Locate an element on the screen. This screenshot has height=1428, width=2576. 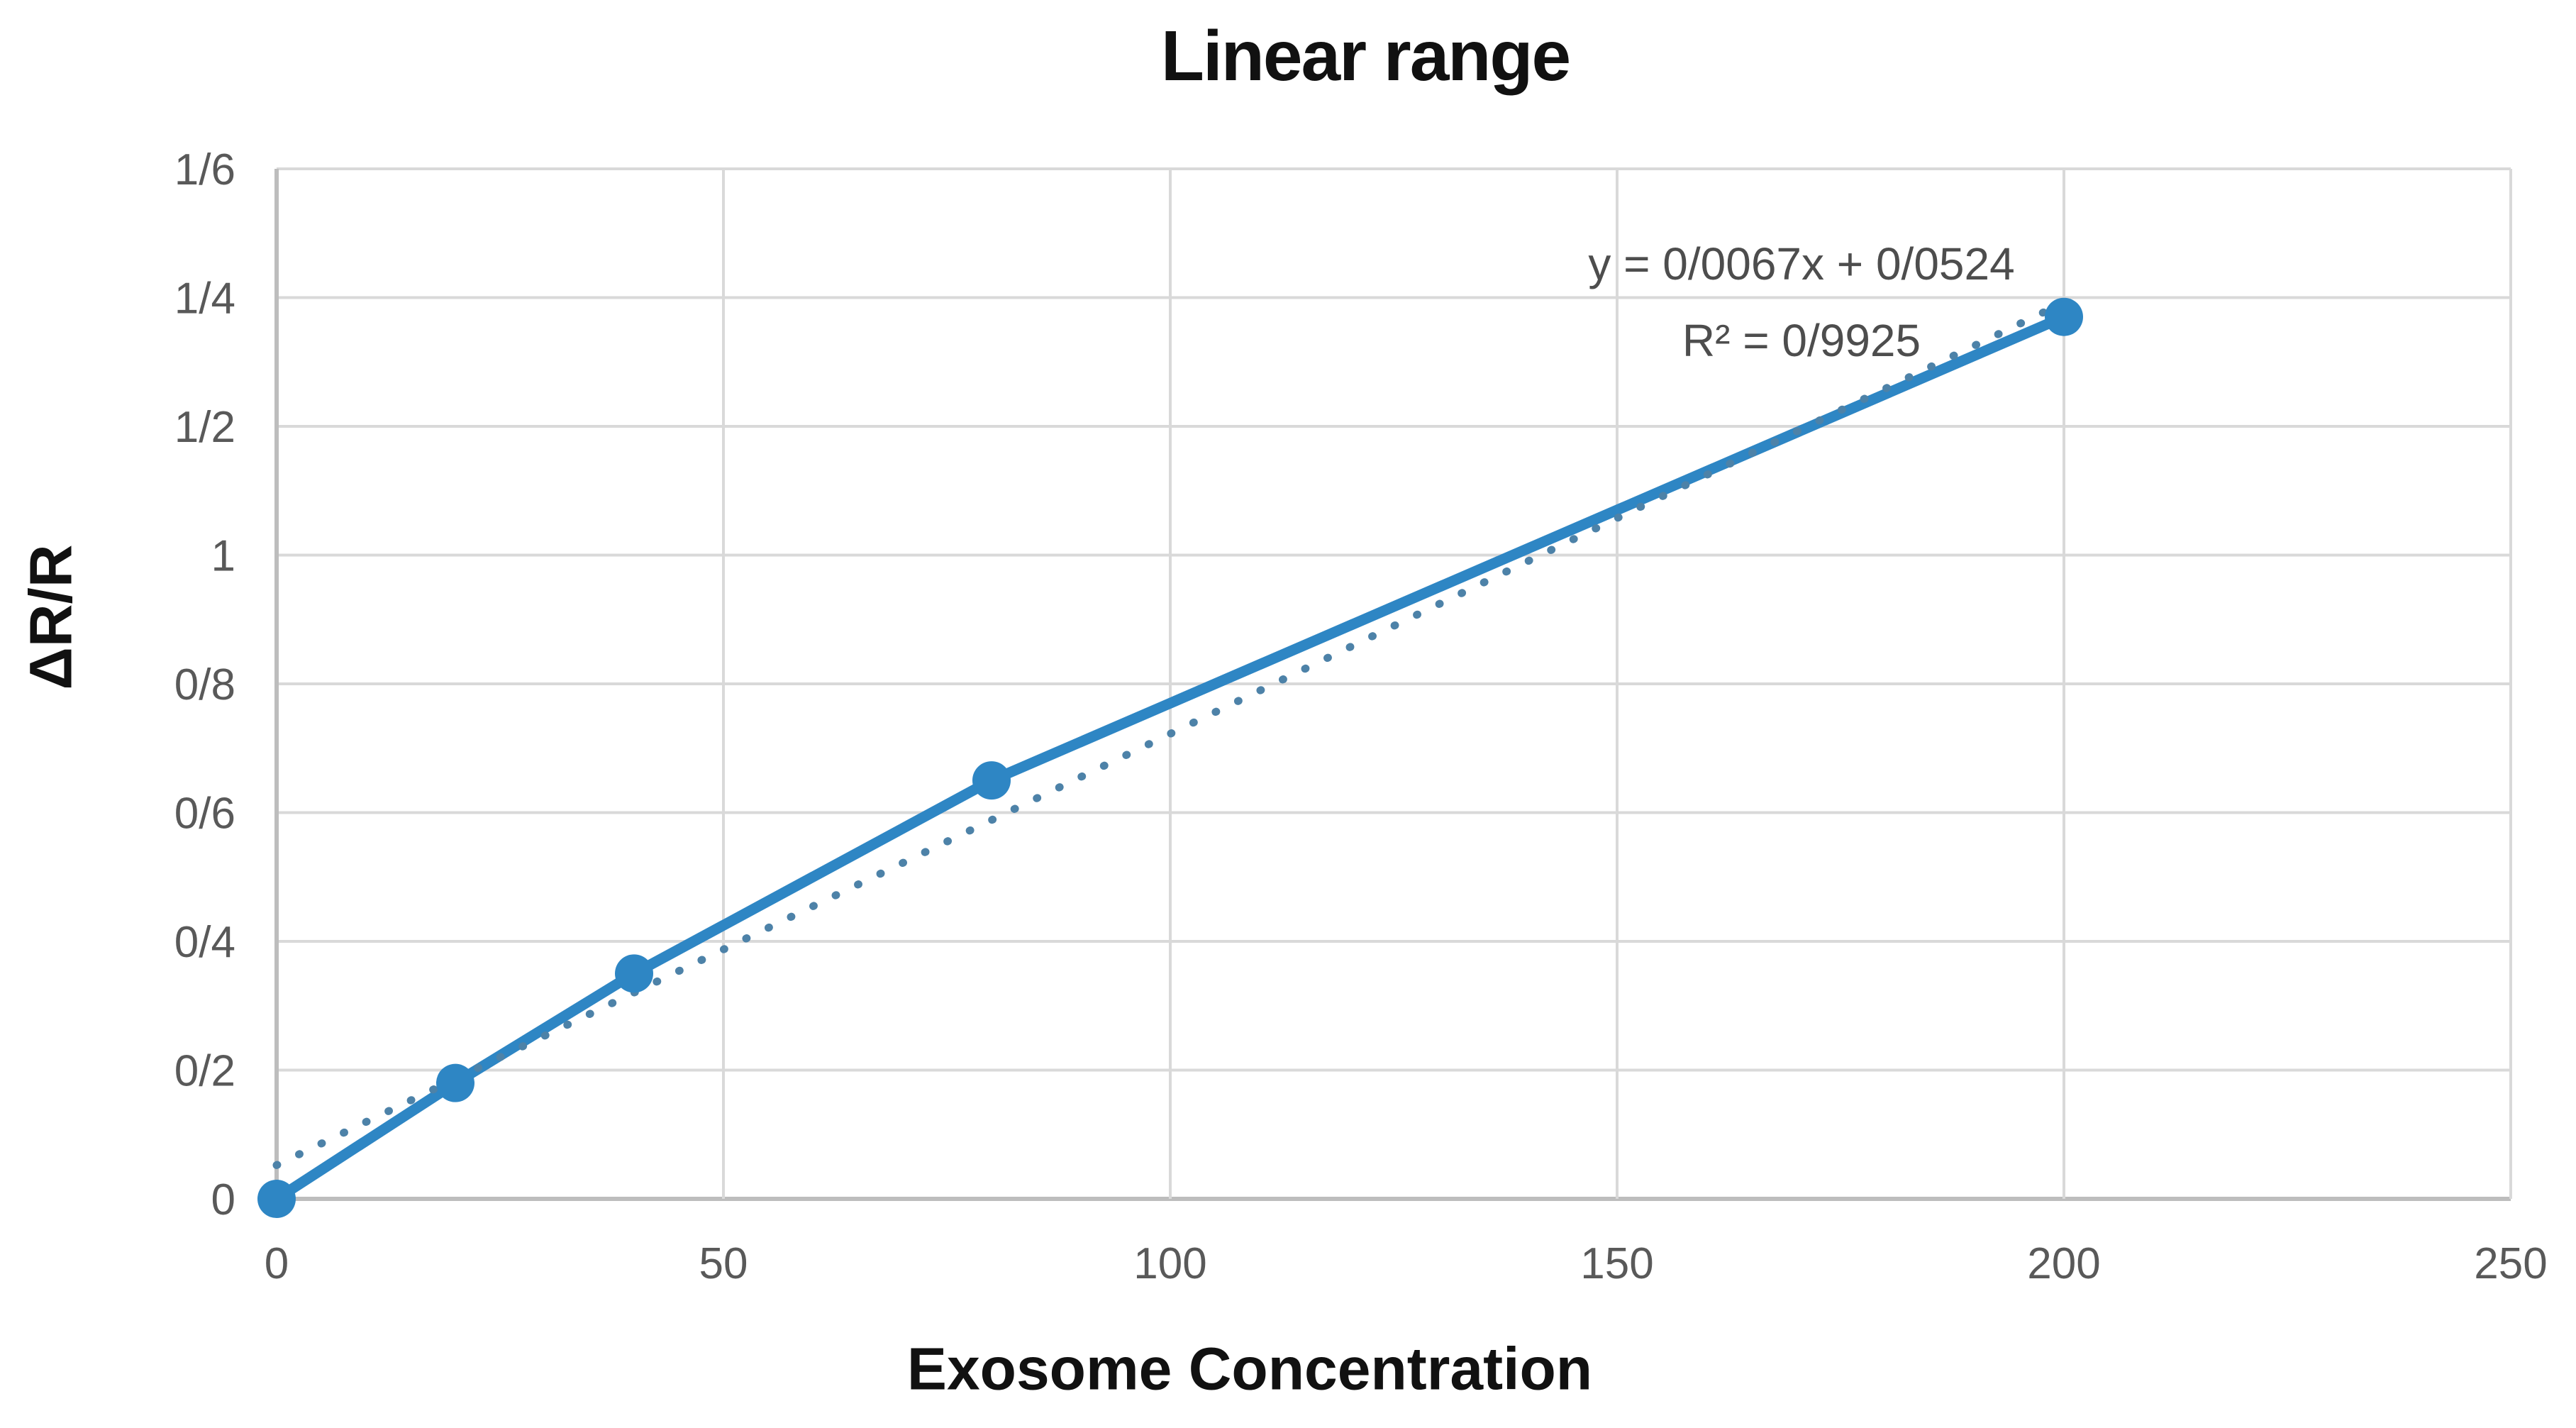
y-tick-label: 0/4 is located at coordinates (204, 943).